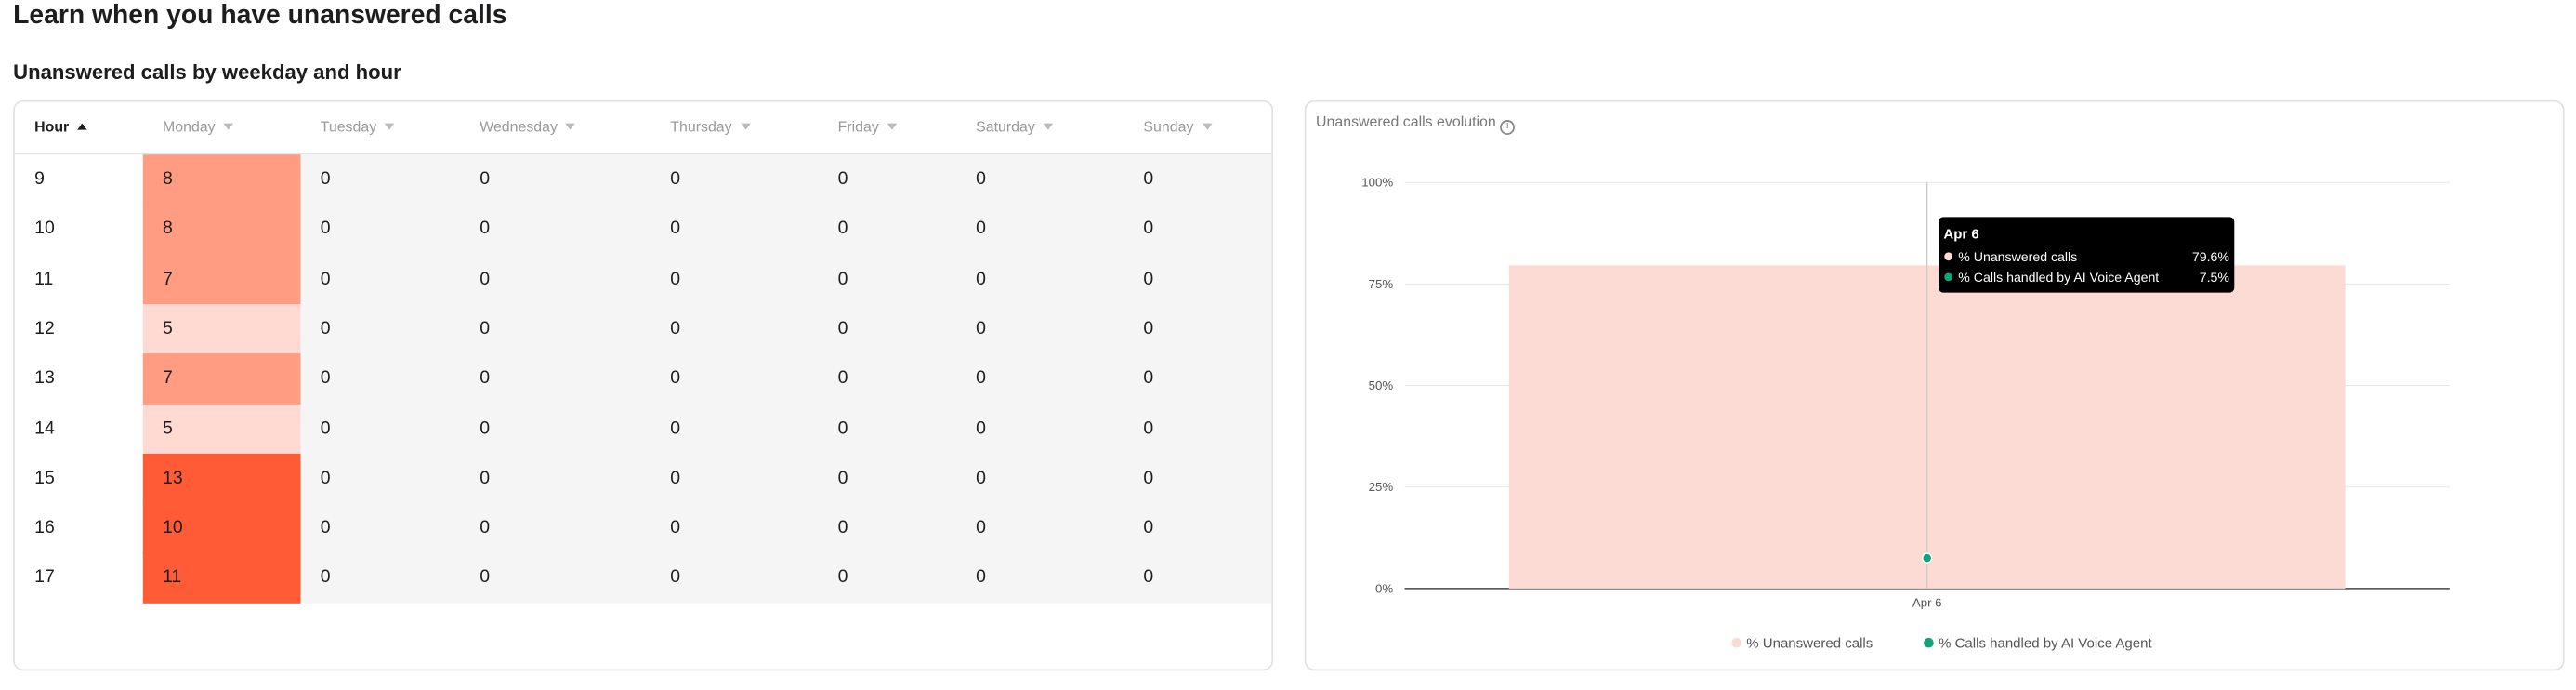  I want to click on column-header: Thursday, so click(710, 127).